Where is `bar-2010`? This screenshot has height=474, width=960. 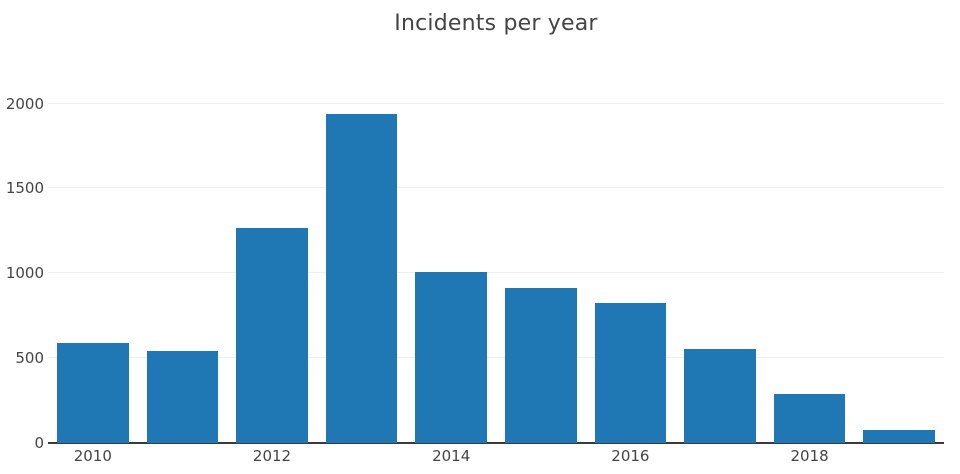
bar-2010 is located at coordinates (92, 392).